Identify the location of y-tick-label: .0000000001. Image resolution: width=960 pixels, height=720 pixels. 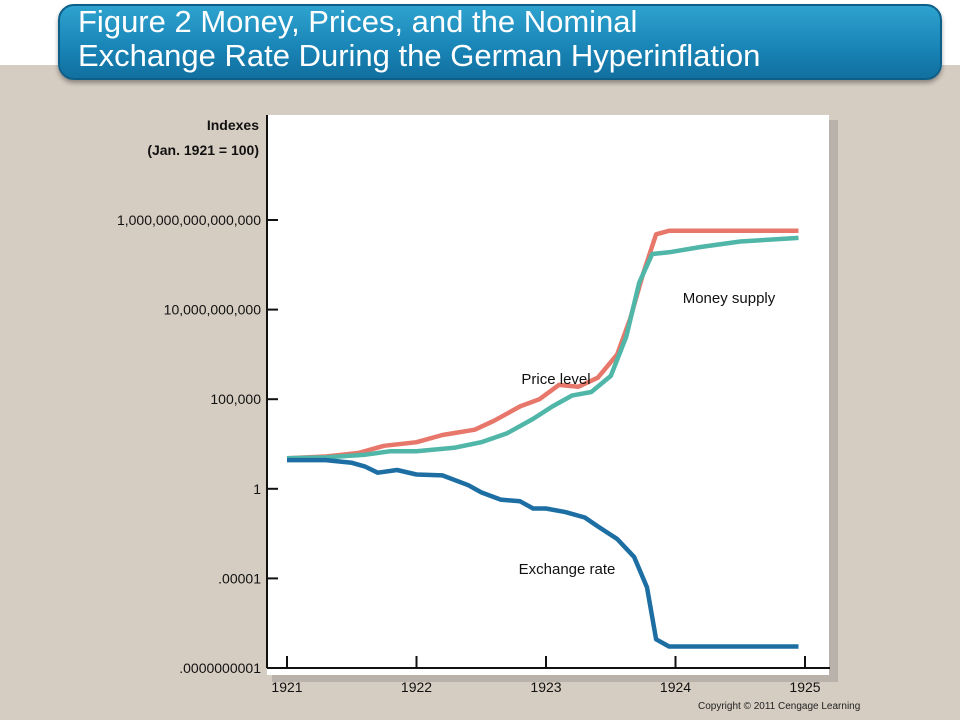
(220, 668).